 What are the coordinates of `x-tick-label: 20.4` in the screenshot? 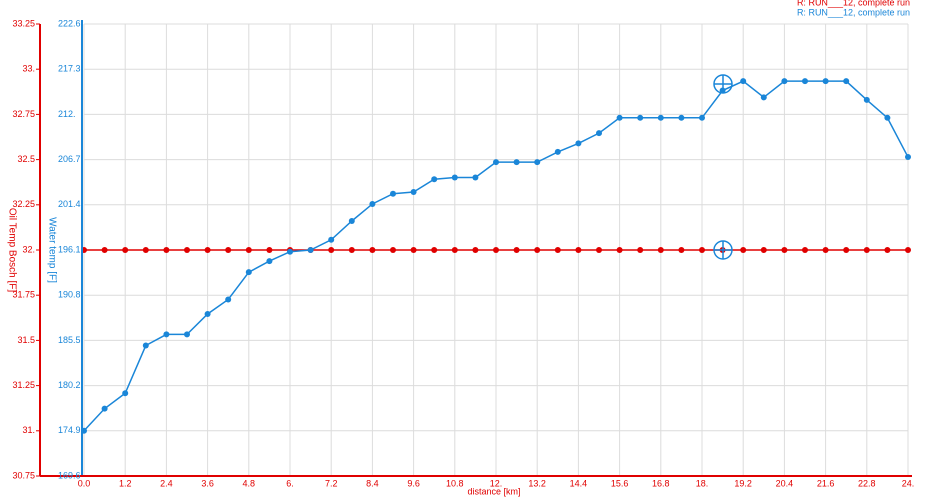 It's located at (785, 483).